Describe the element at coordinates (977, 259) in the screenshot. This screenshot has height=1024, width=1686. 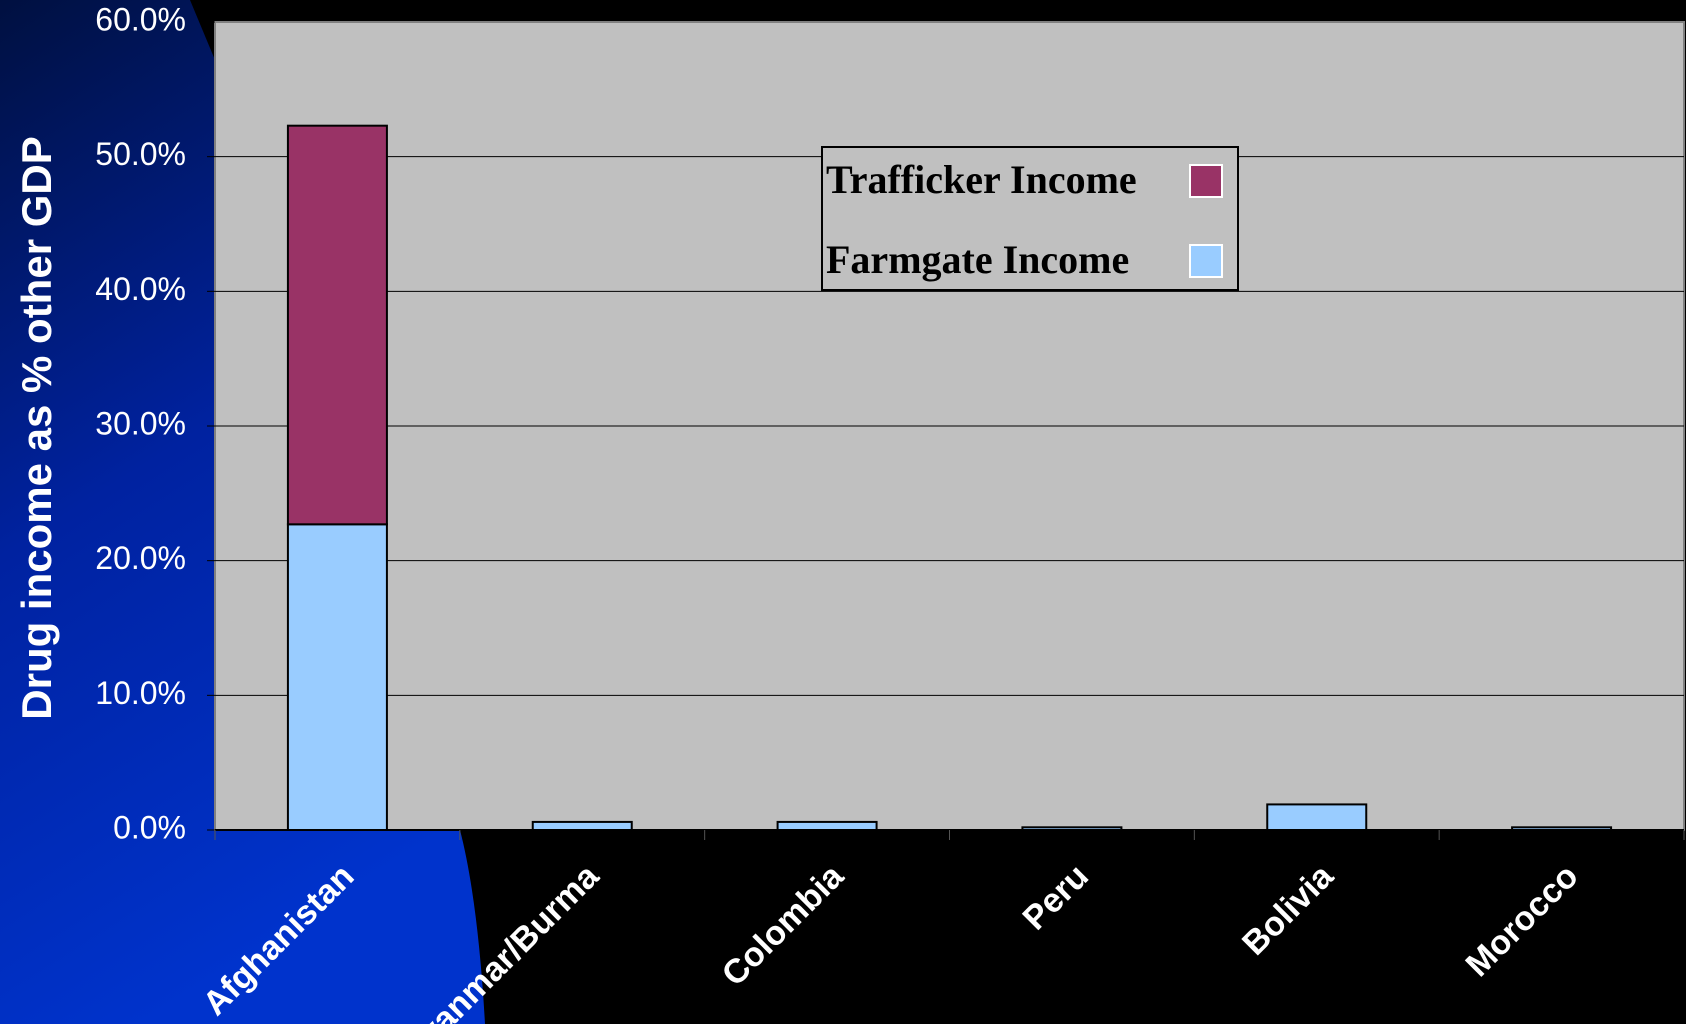
I see `legend-label: Farmgate Income` at that location.